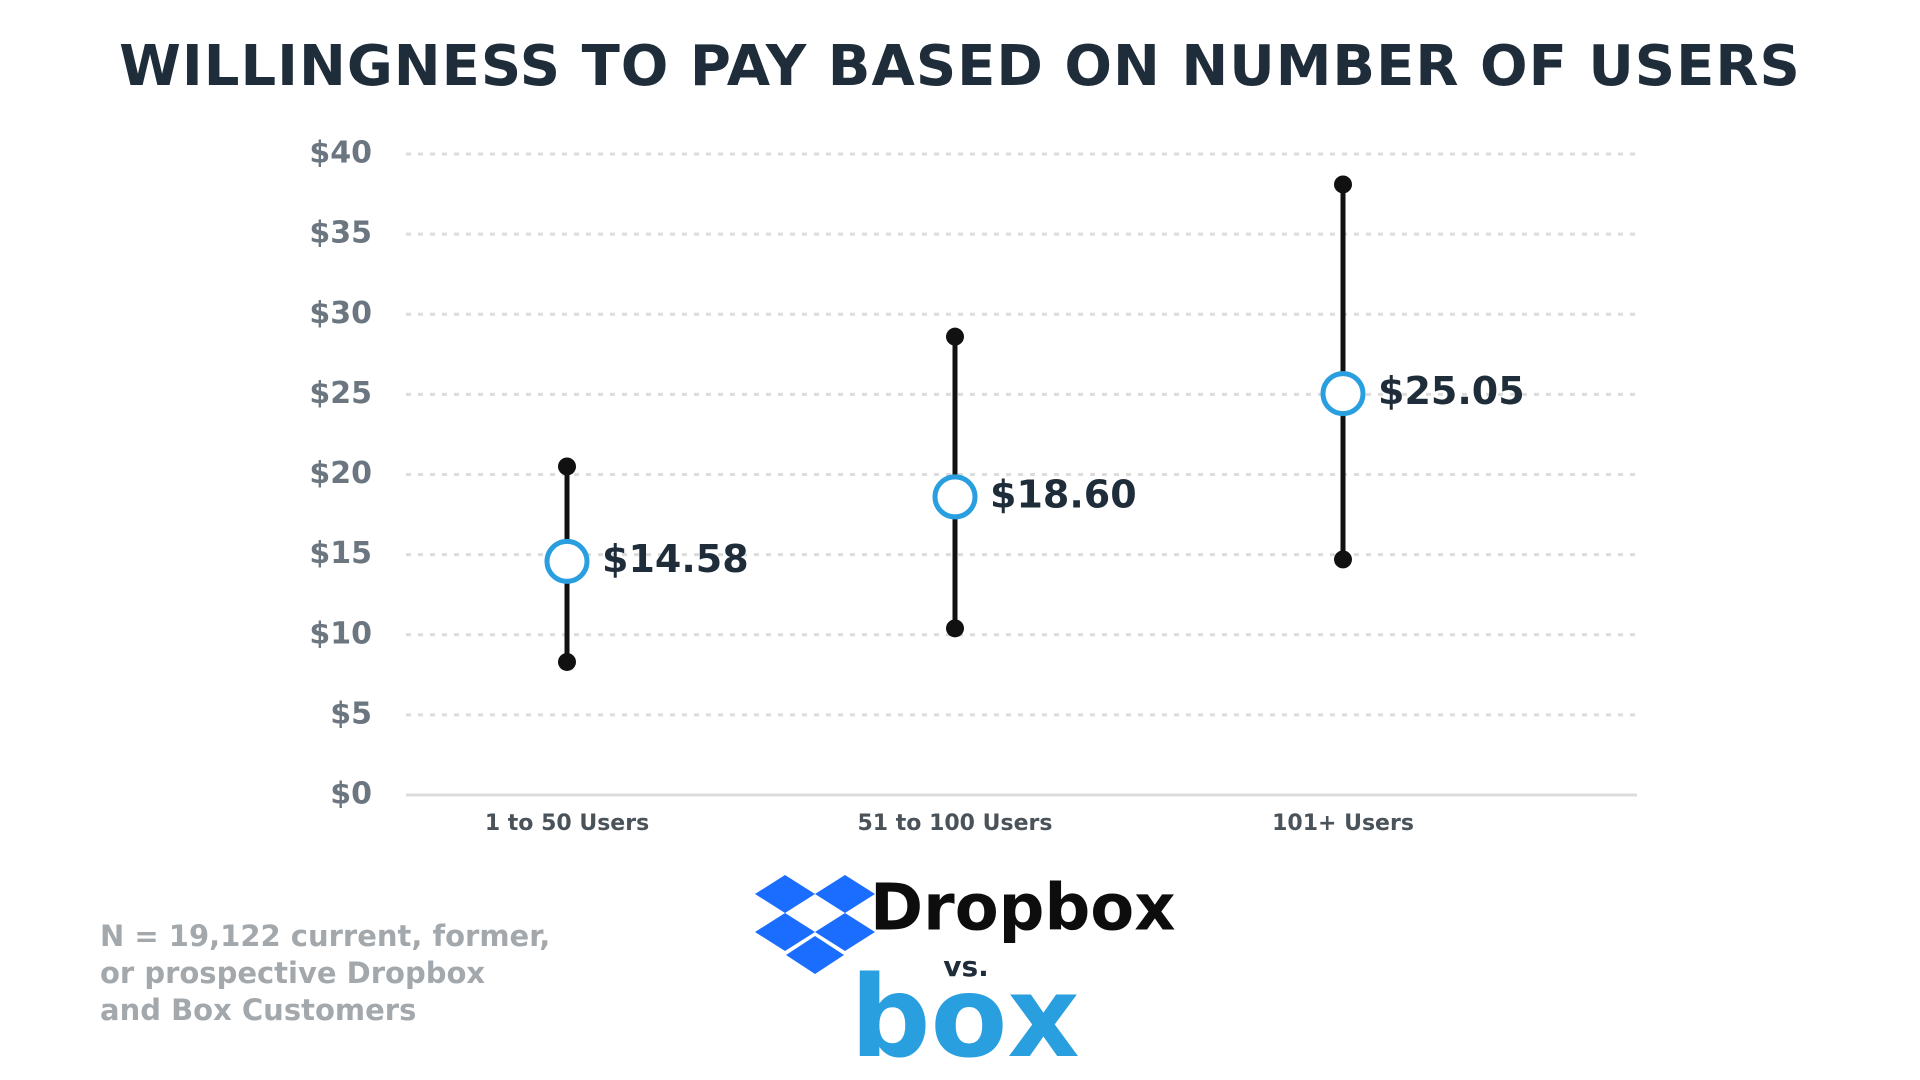 This screenshot has height=1080, width=1920. I want to click on y-tick-label: $40, so click(340, 153).